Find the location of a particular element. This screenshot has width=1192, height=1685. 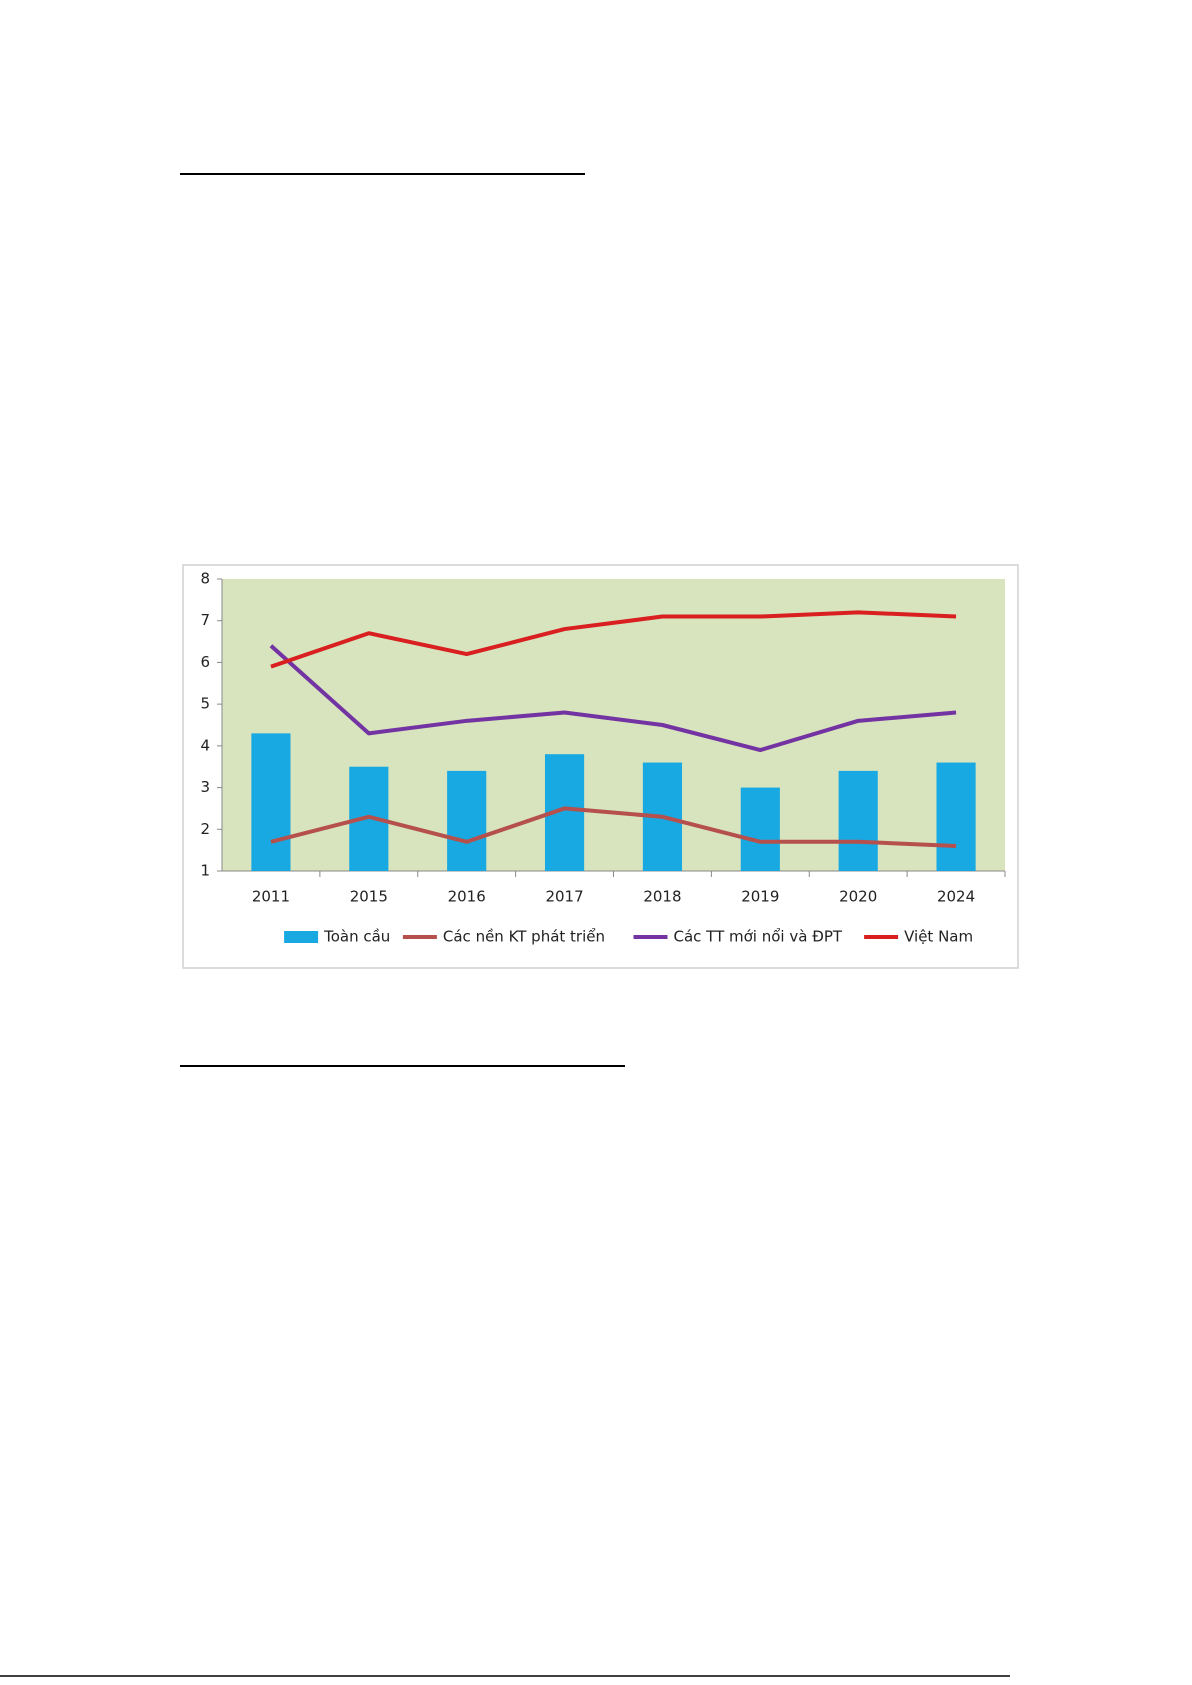

legend-label: Toàn cầu is located at coordinates (356, 937).